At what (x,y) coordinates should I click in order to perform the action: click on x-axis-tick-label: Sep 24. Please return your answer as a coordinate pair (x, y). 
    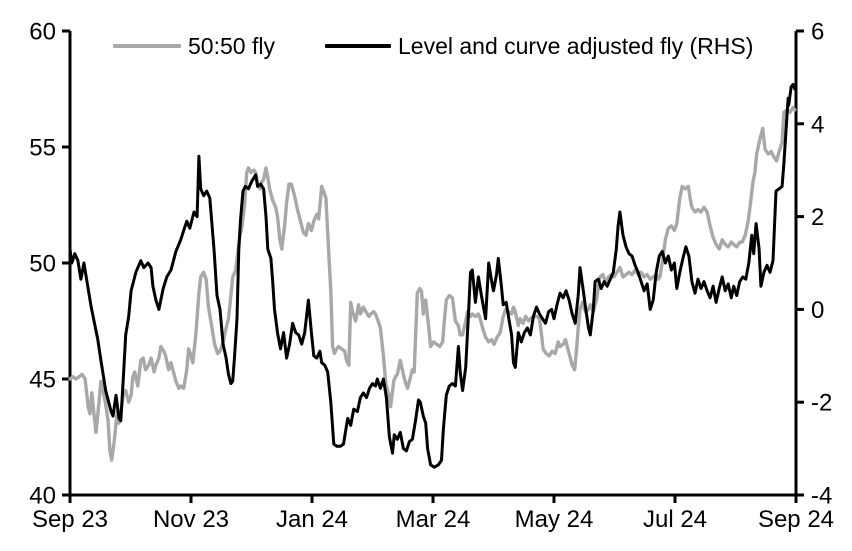
    Looking at the image, I should click on (796, 519).